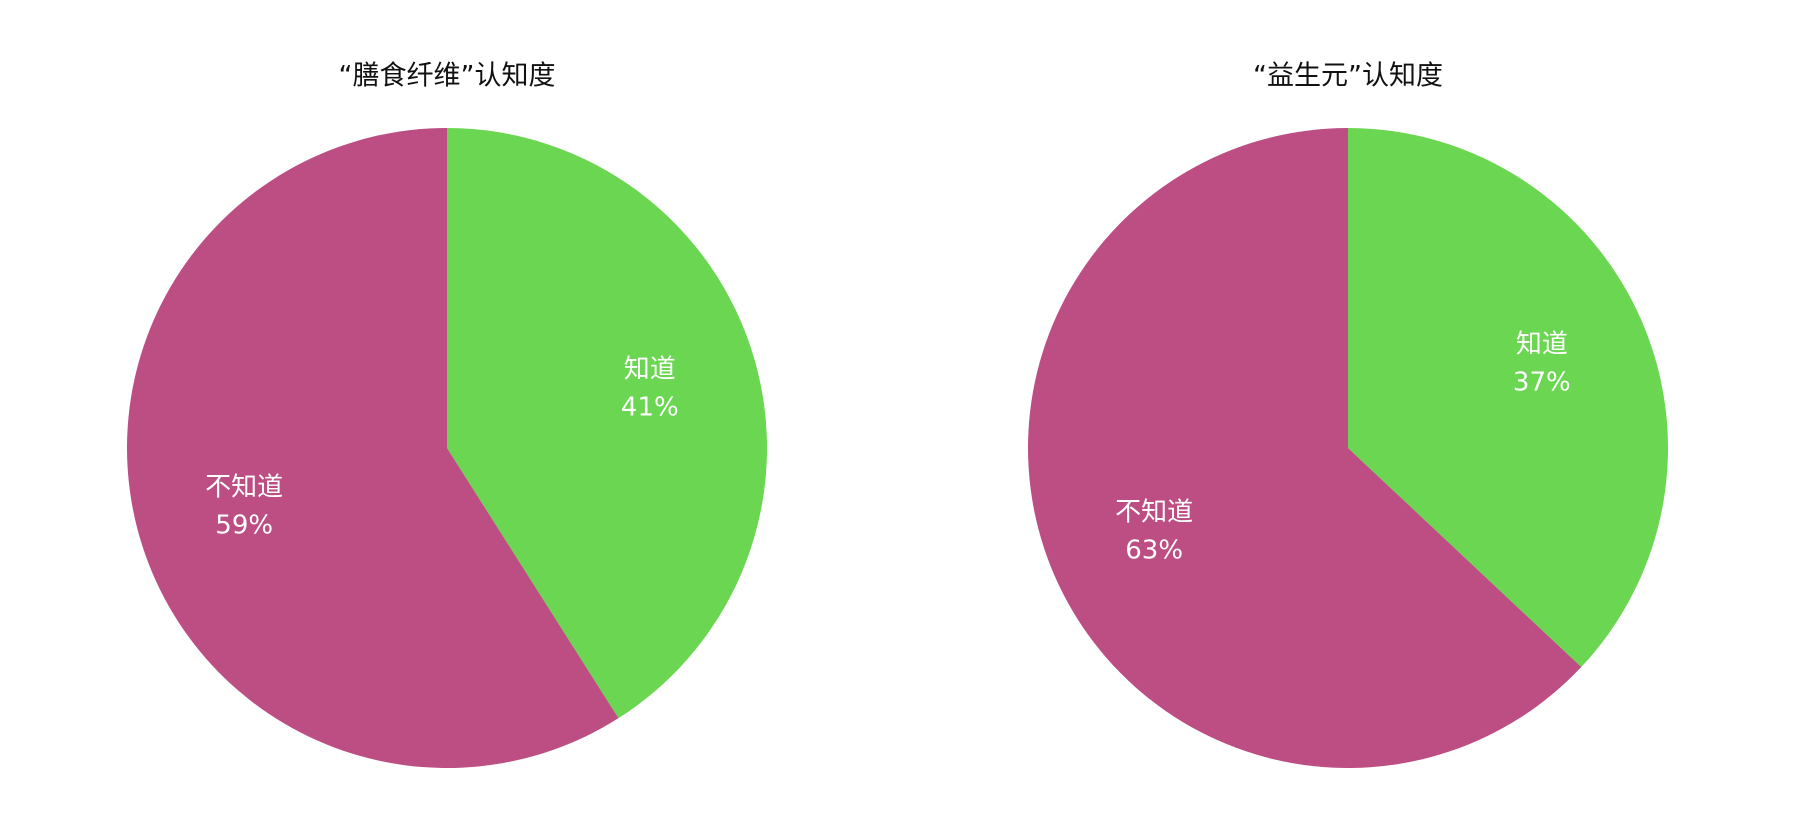 The width and height of the screenshot is (1794, 840). Describe the element at coordinates (244, 525) in the screenshot. I see `slice-value: 59%` at that location.